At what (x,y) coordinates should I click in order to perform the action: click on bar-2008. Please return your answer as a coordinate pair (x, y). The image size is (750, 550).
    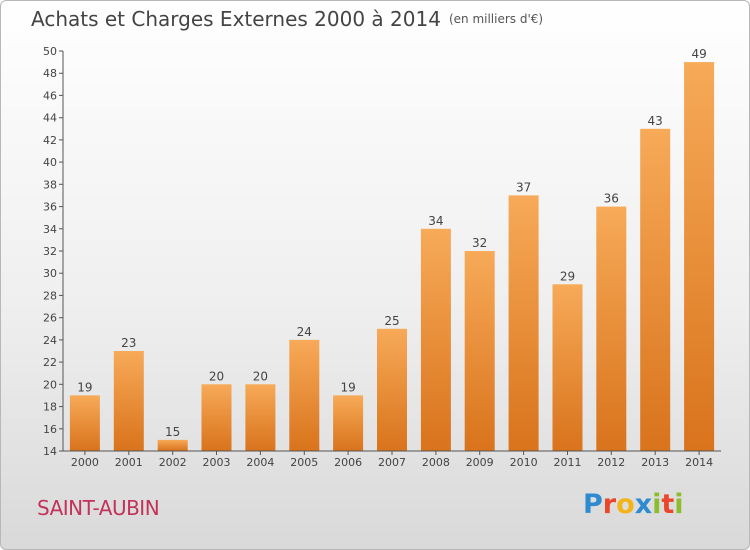
    Looking at the image, I should click on (435, 339).